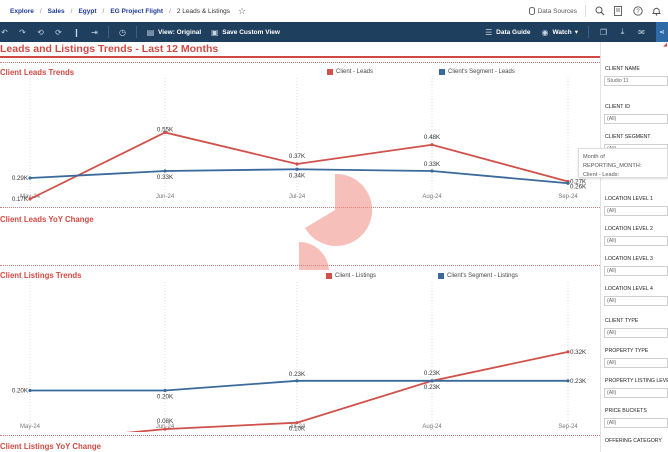 Image resolution: width=668 pixels, height=452 pixels. What do you see at coordinates (601, 175) in the screenshot?
I see `tooltip-line-value: Client - Leads:` at bounding box center [601, 175].